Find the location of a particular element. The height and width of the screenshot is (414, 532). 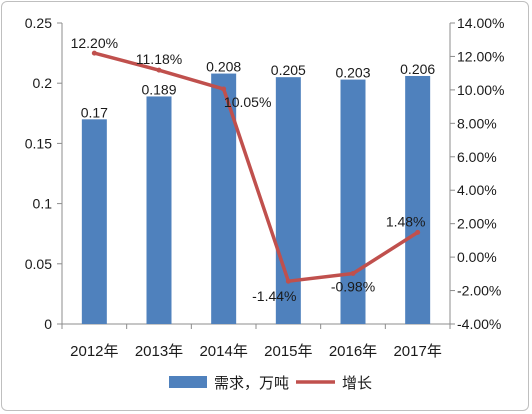

y-left-tick-label: 0.05 is located at coordinates (38, 264).